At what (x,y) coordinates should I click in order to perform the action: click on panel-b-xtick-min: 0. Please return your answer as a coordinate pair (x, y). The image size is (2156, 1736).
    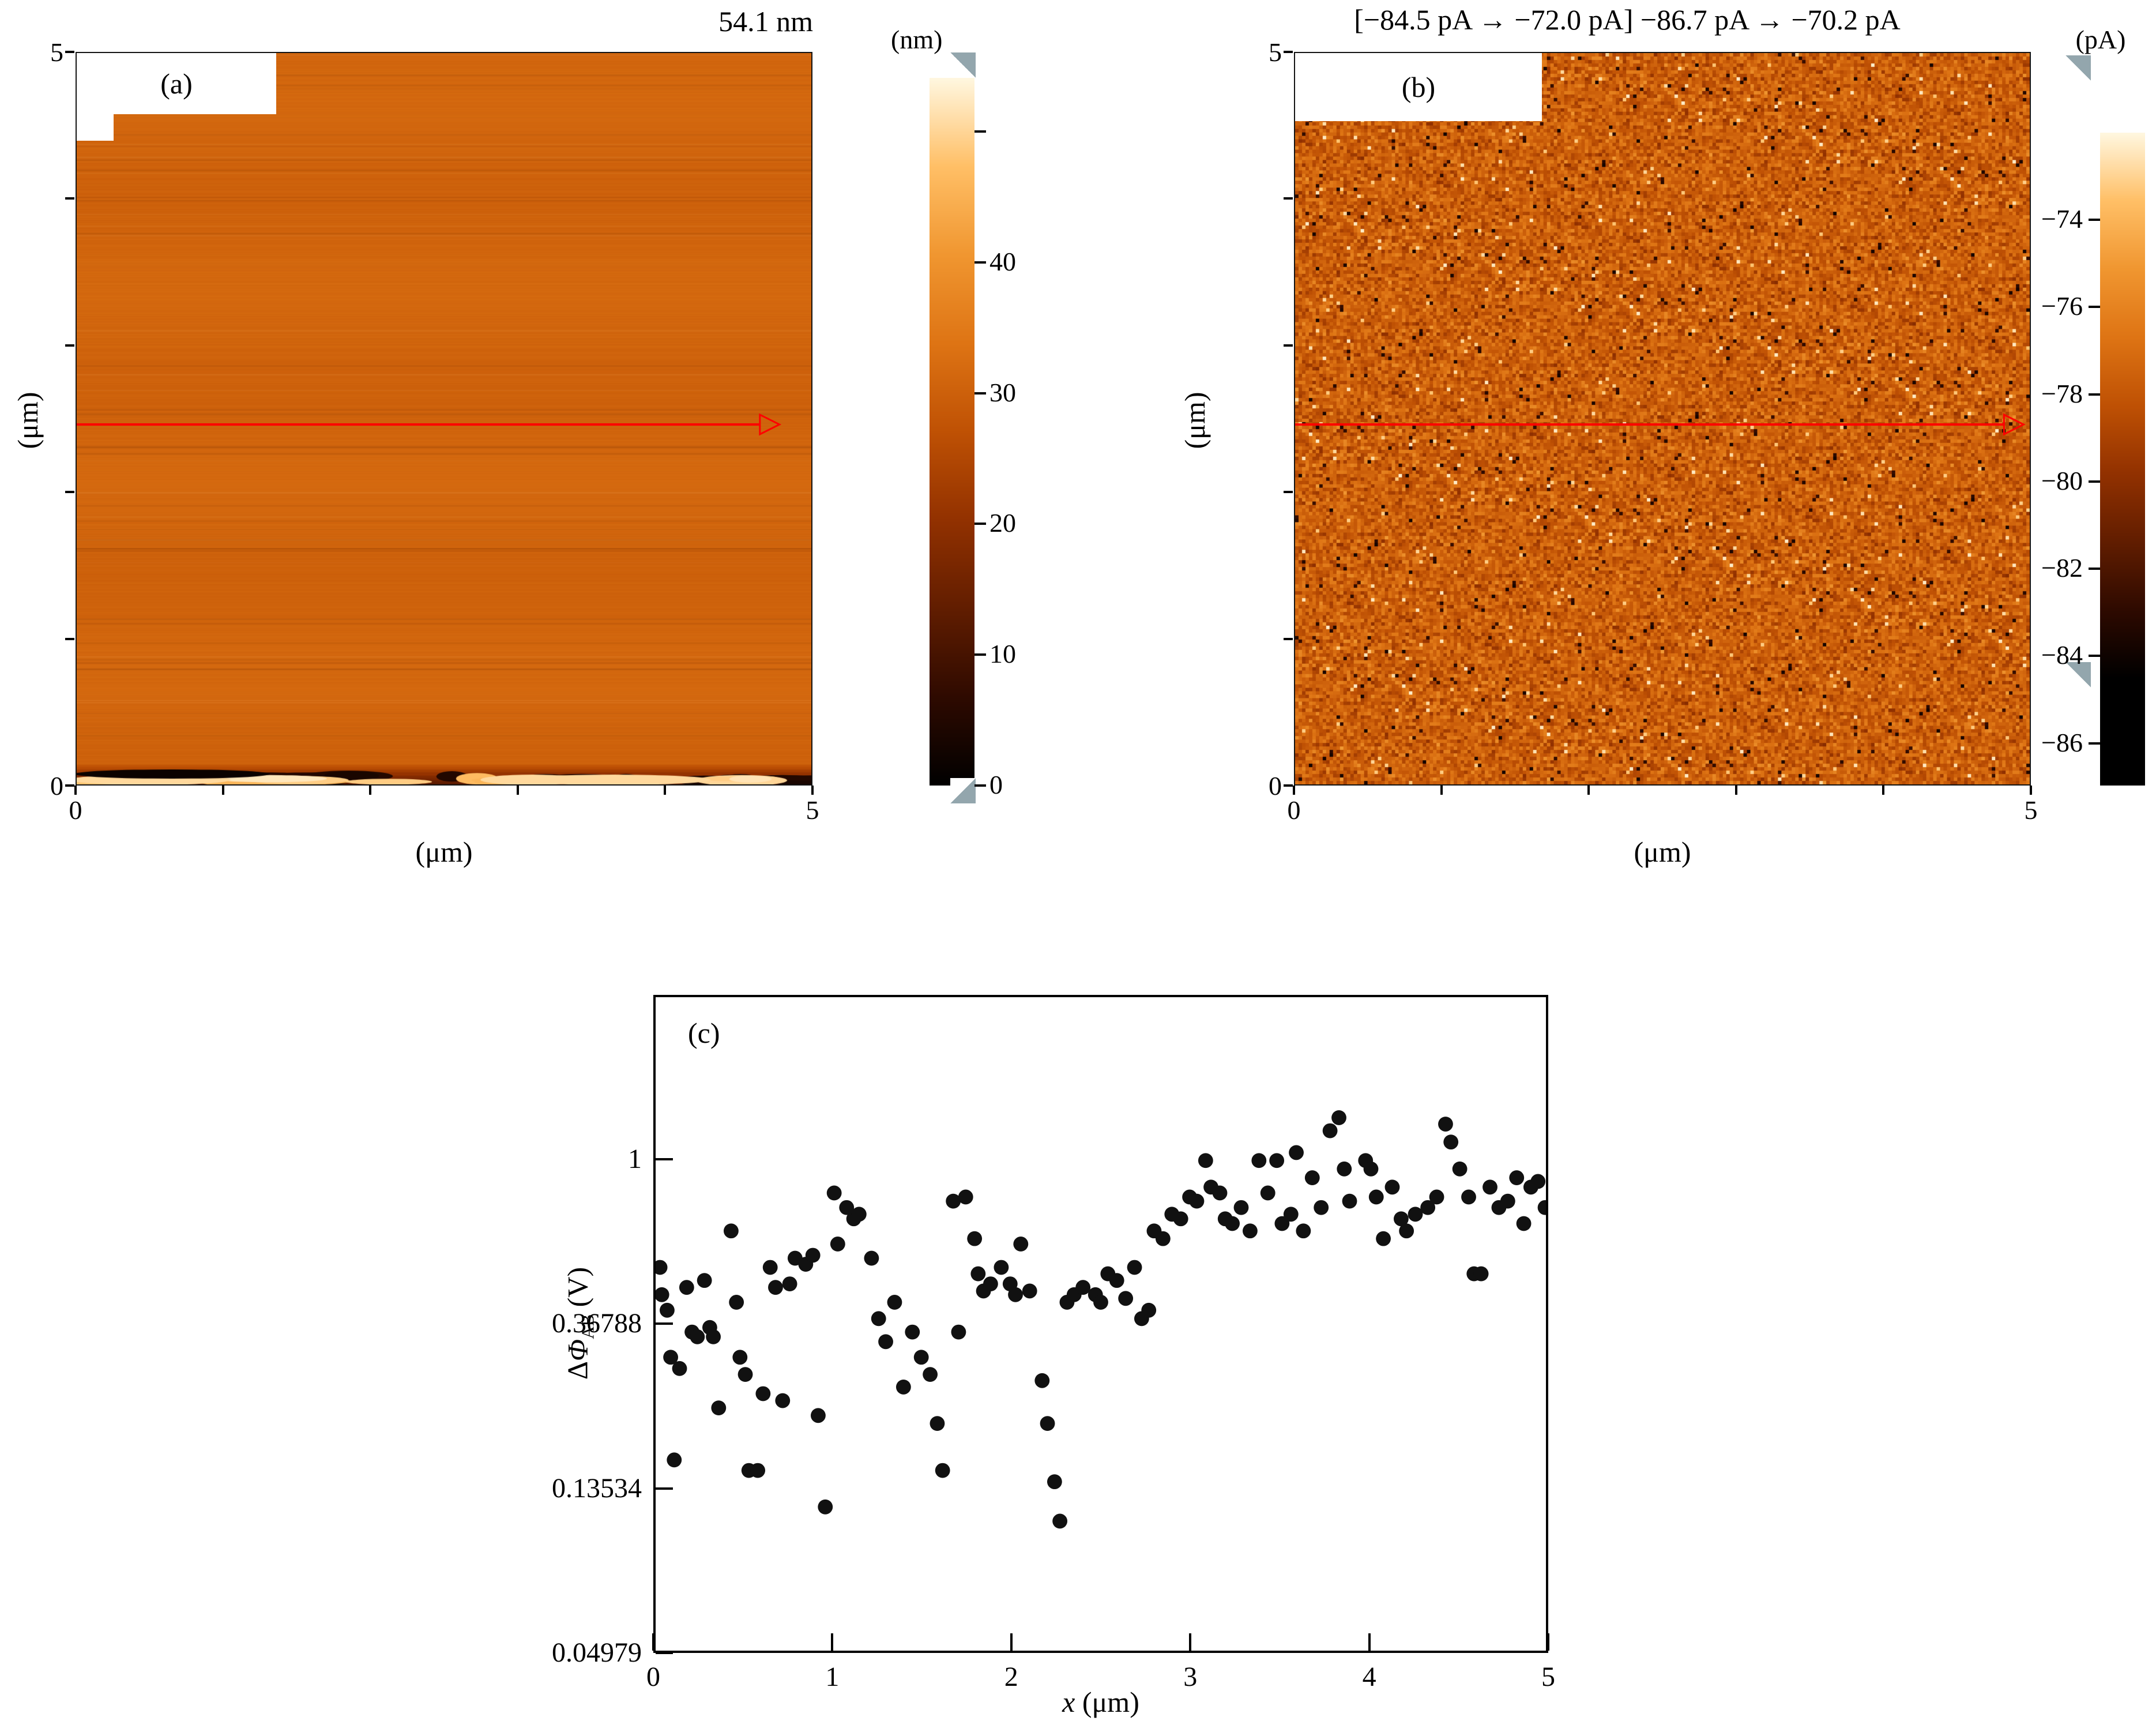
    Looking at the image, I should click on (1294, 810).